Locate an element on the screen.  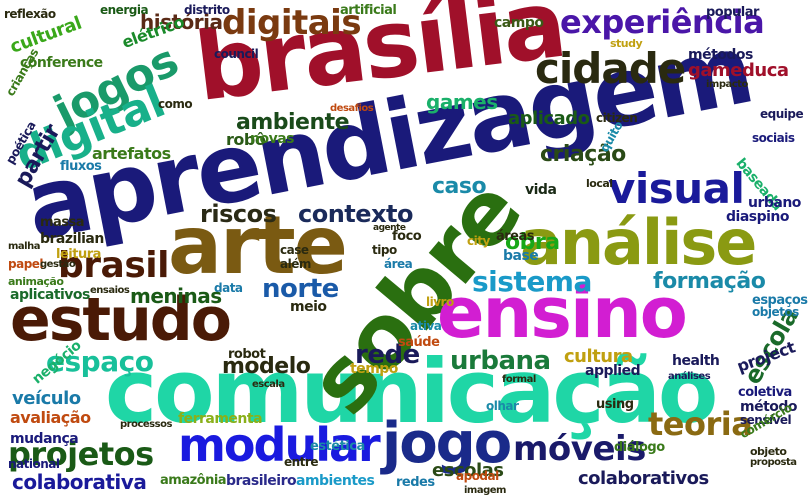
word-caso: caso is located at coordinates (459, 186).